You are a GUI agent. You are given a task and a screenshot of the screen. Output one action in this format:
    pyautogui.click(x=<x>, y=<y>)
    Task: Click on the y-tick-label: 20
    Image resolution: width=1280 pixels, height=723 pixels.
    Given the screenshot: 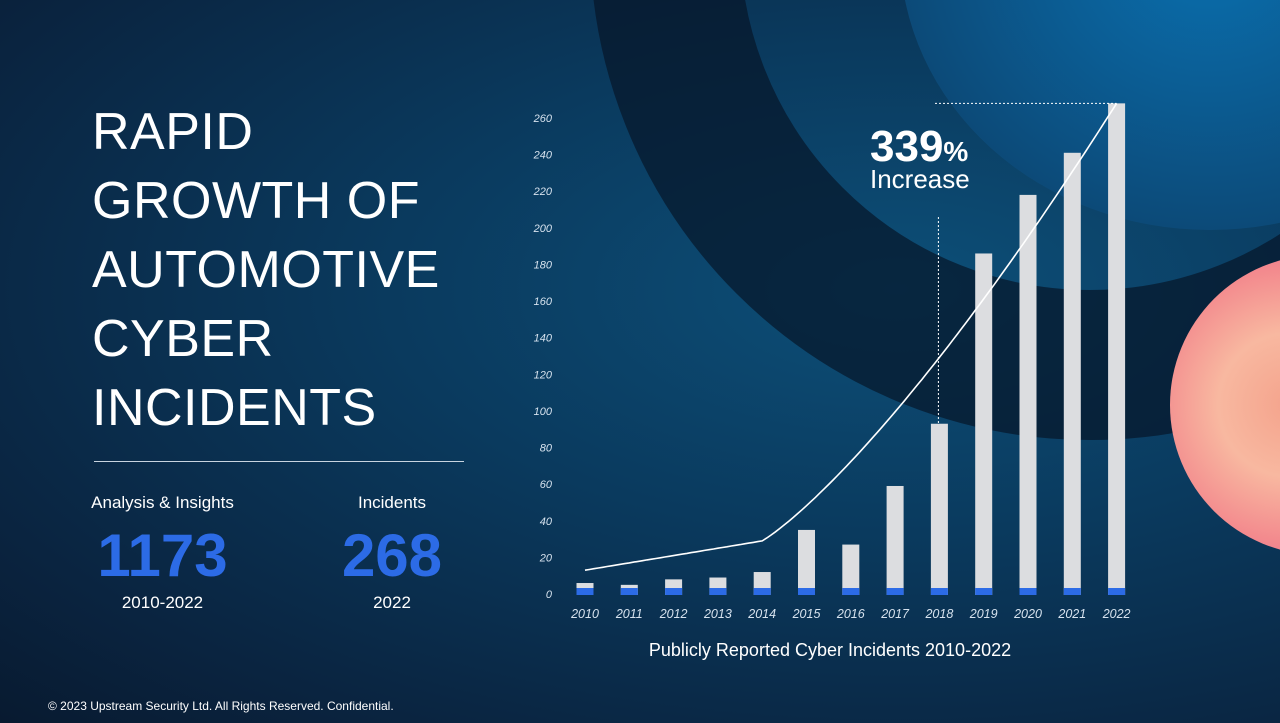 What is the action you would take?
    pyautogui.click(x=546, y=558)
    